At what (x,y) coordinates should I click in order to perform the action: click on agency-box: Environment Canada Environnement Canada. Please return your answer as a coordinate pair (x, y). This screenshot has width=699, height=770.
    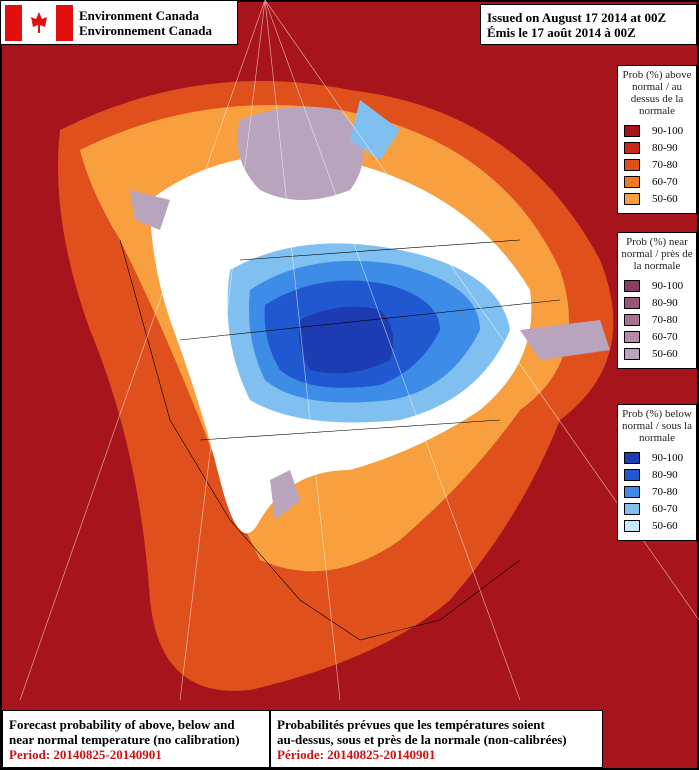
    Looking at the image, I should click on (119, 22).